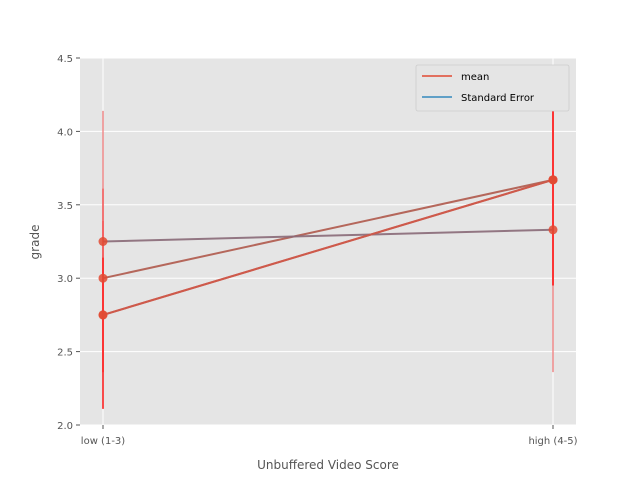  What do you see at coordinates (329, 436) in the screenshot?
I see `x-ticks: low (1-3) high (4-5)` at bounding box center [329, 436].